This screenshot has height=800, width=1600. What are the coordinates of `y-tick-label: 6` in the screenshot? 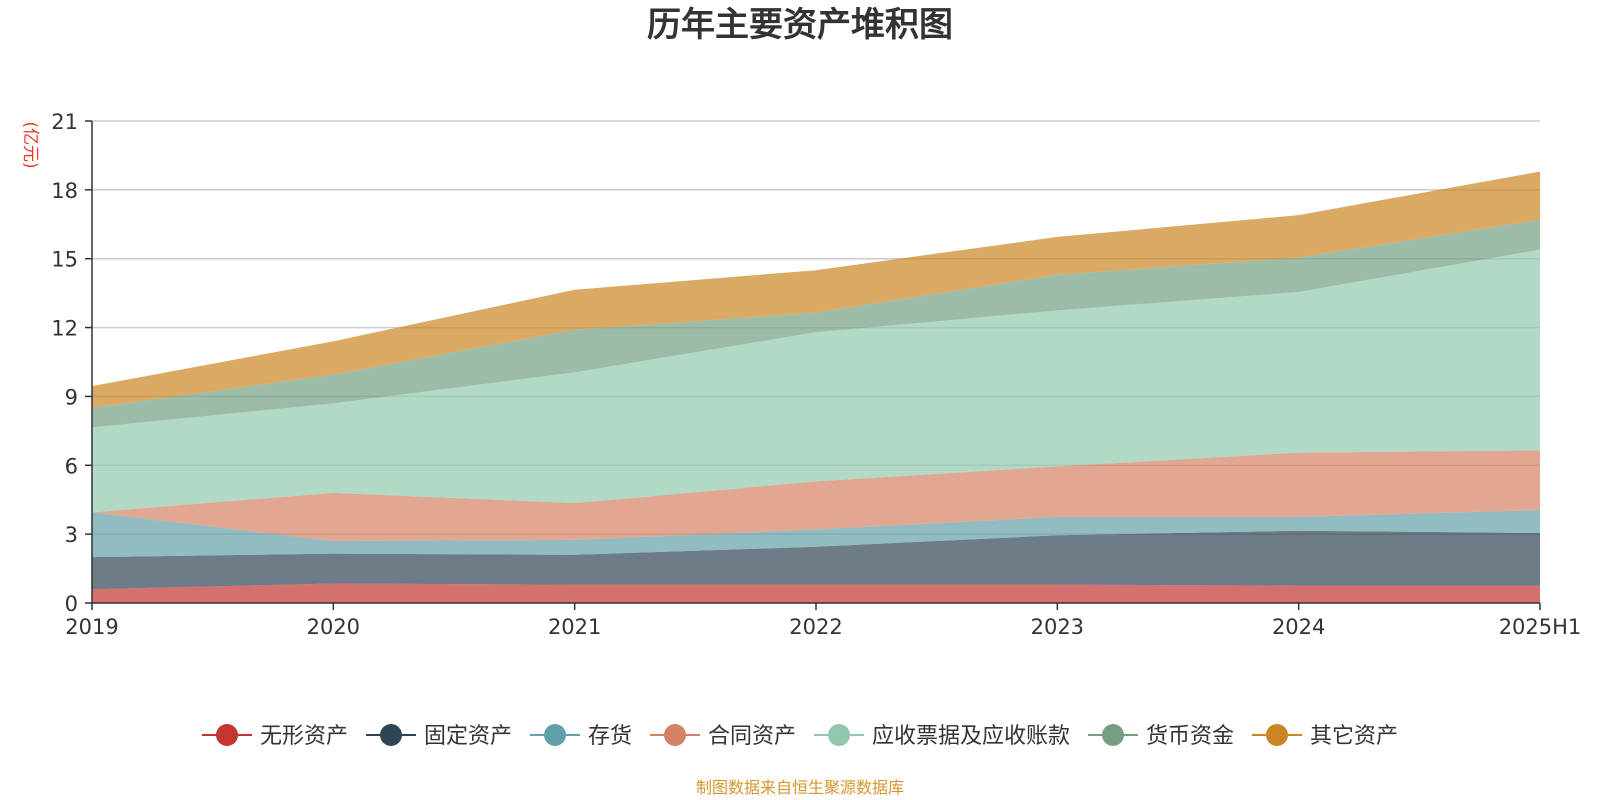 It's located at (71, 466).